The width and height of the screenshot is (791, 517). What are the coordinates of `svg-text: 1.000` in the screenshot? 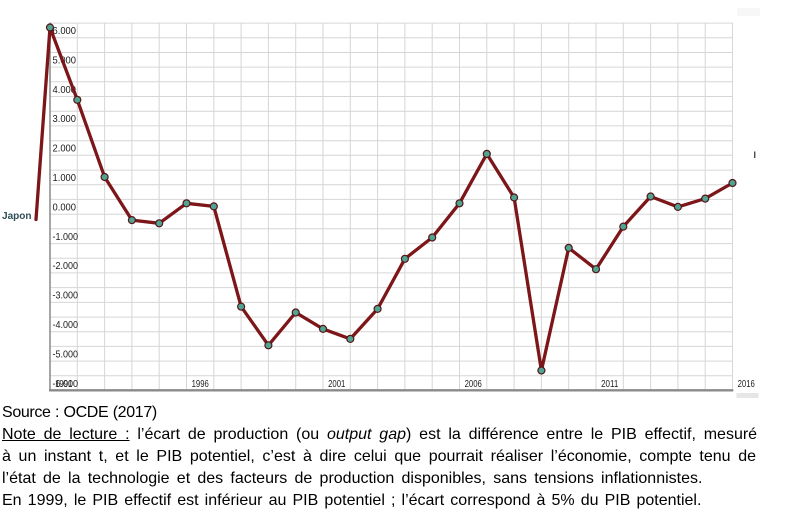 It's located at (65, 178).